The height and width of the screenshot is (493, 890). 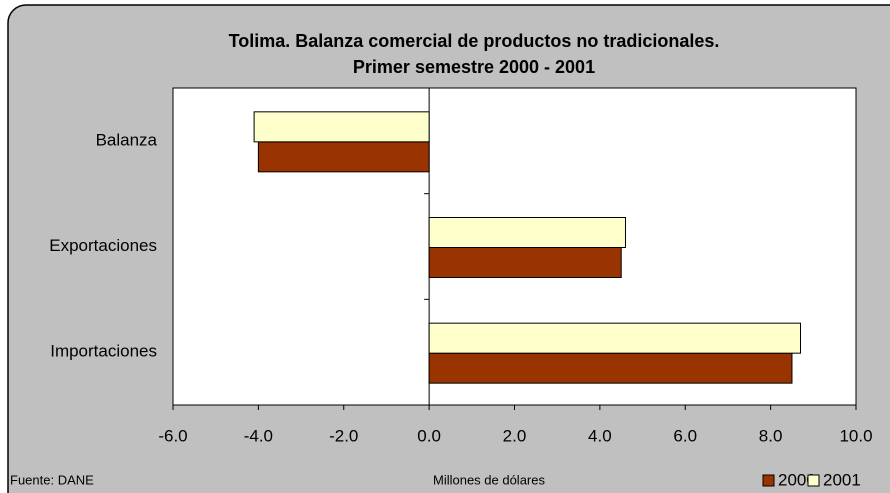 I want to click on y-tick-label: Exportaciones, so click(x=103, y=245).